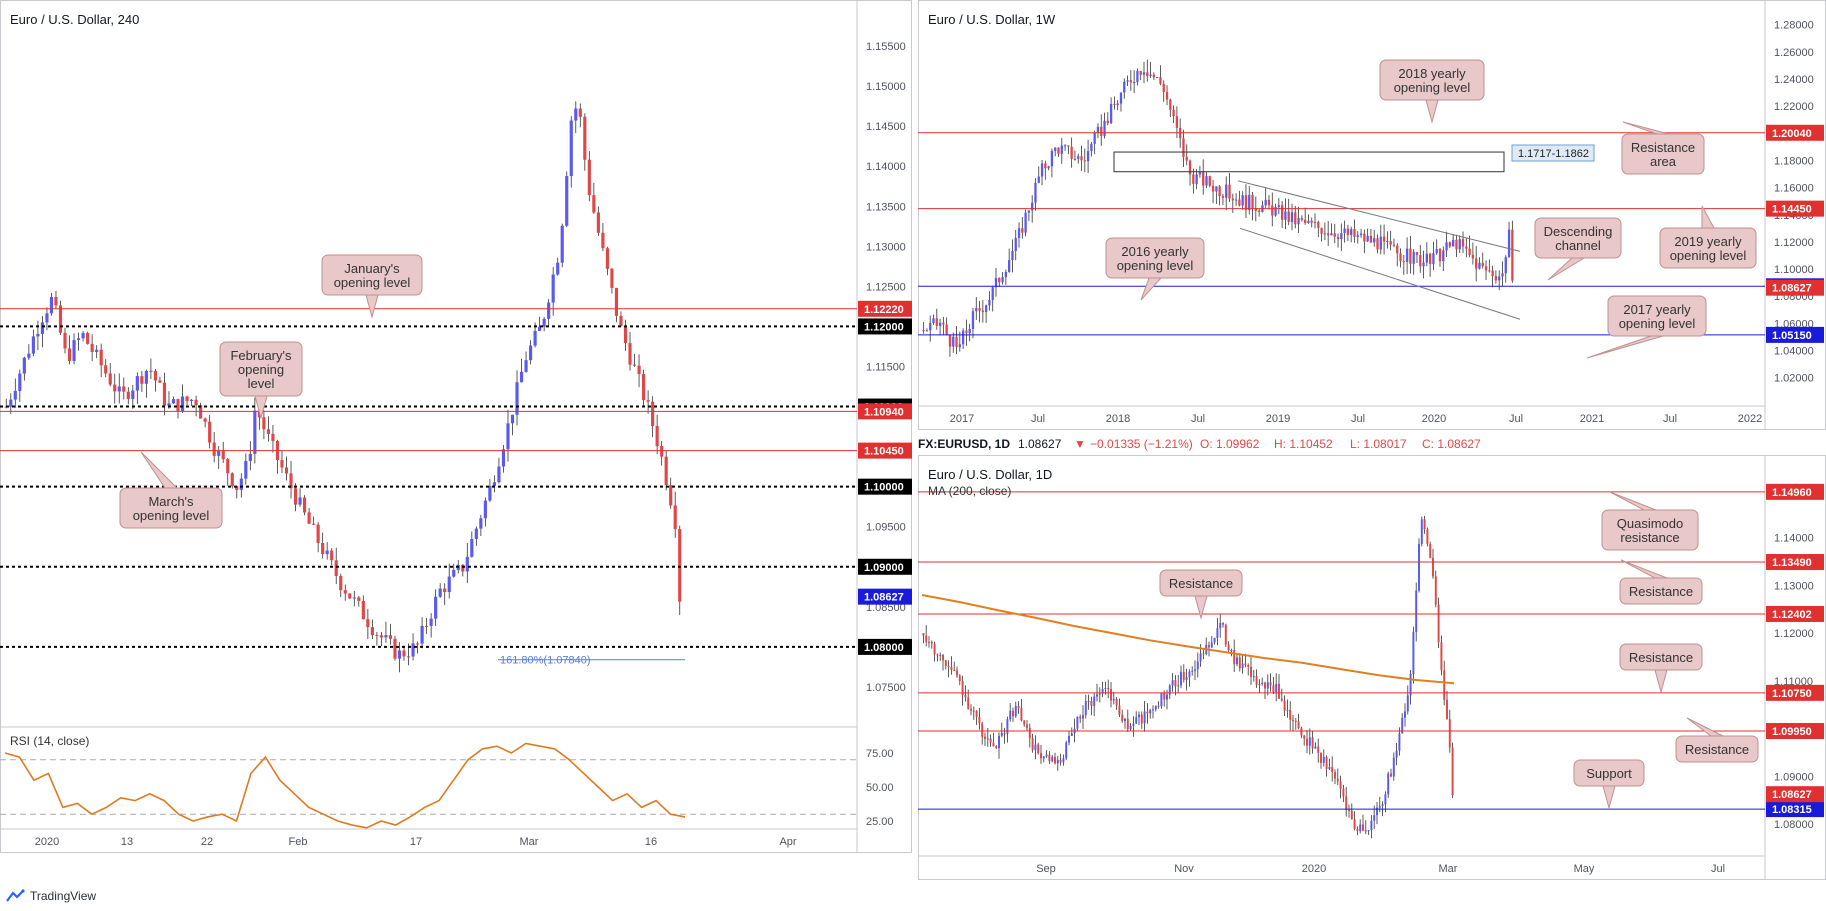 Image resolution: width=1826 pixels, height=911 pixels. Describe the element at coordinates (1792, 810) in the screenshot. I see `price-tag-label: 1.08315` at that location.